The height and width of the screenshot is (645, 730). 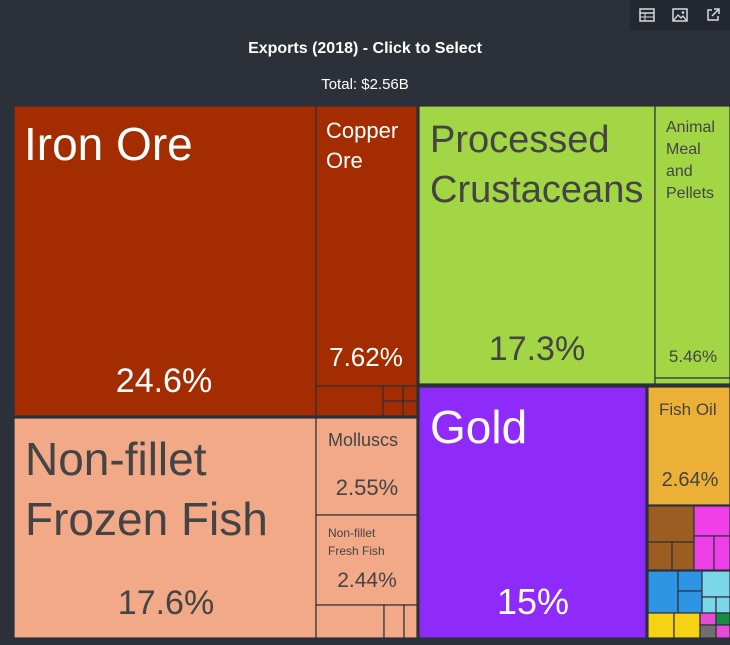 I want to click on label-copper-ore: Copper, so click(x=362, y=130).